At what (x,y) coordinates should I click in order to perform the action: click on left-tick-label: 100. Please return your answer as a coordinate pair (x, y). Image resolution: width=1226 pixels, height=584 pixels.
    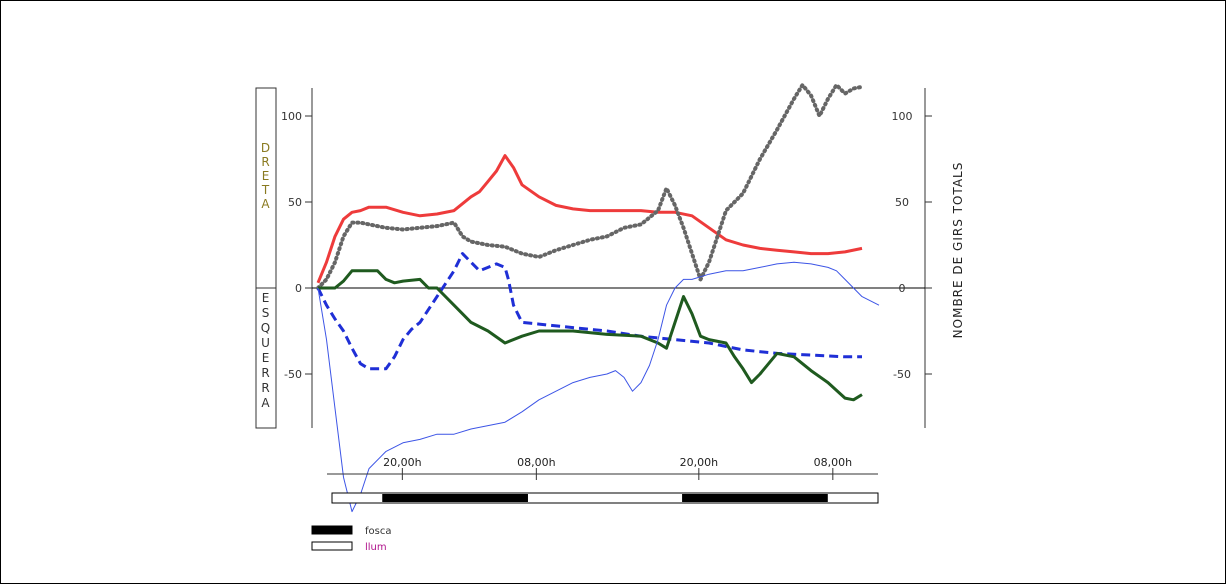
    Looking at the image, I should click on (291, 116).